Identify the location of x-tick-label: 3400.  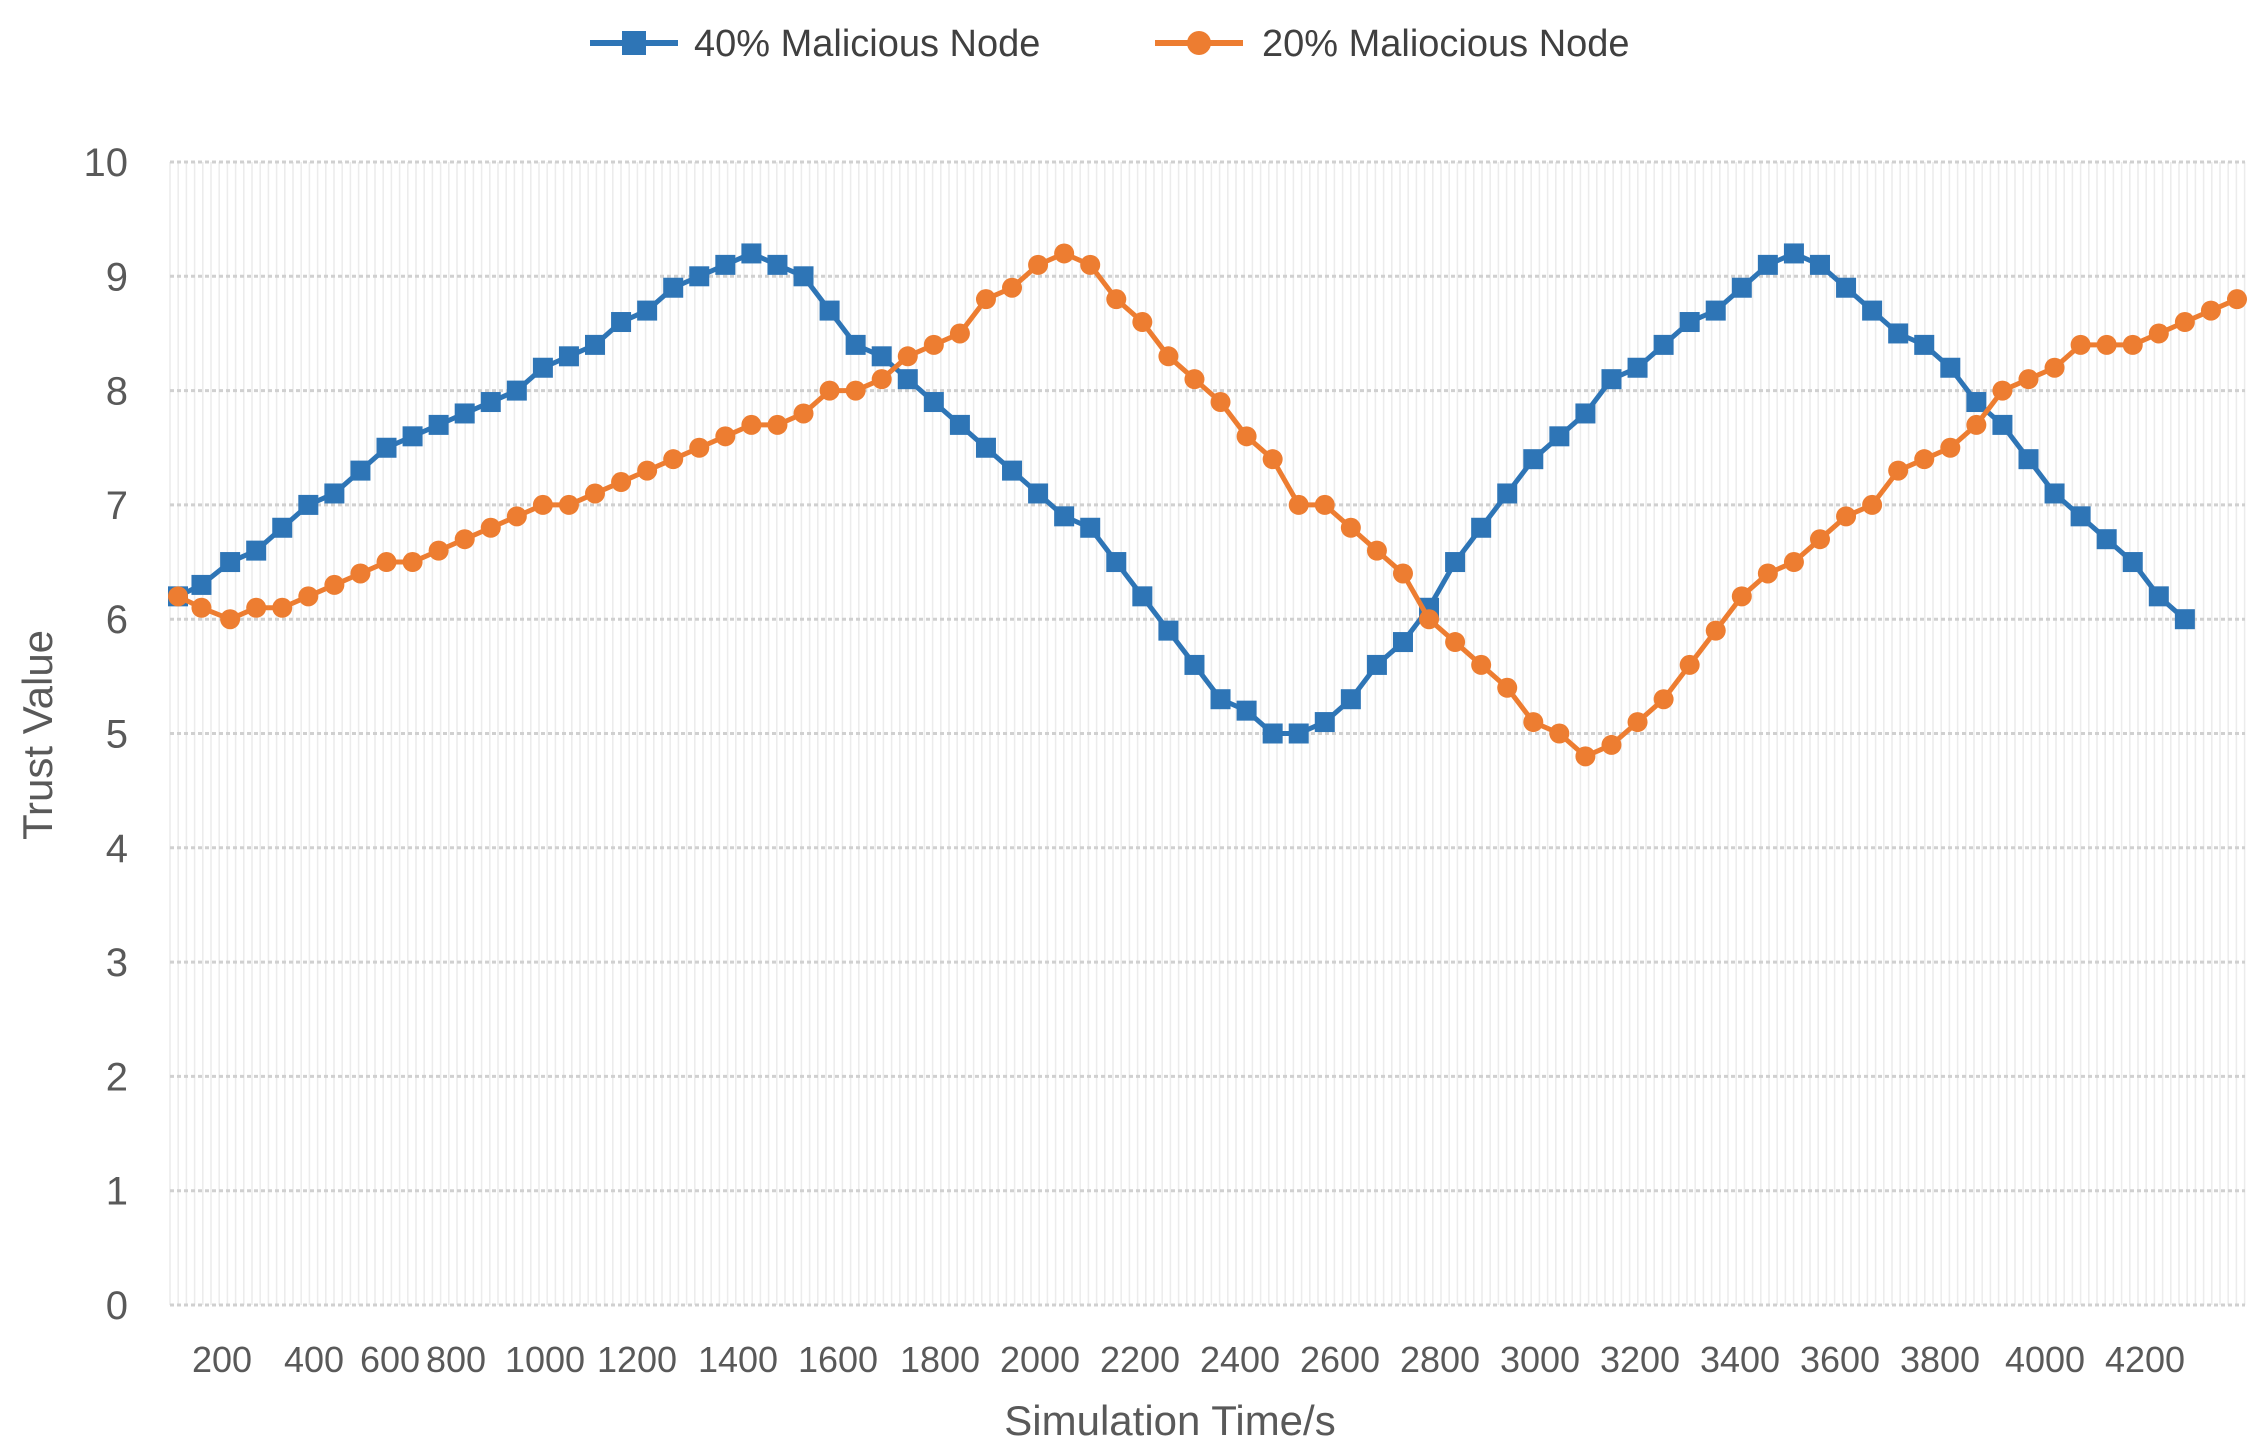
(1740, 1359).